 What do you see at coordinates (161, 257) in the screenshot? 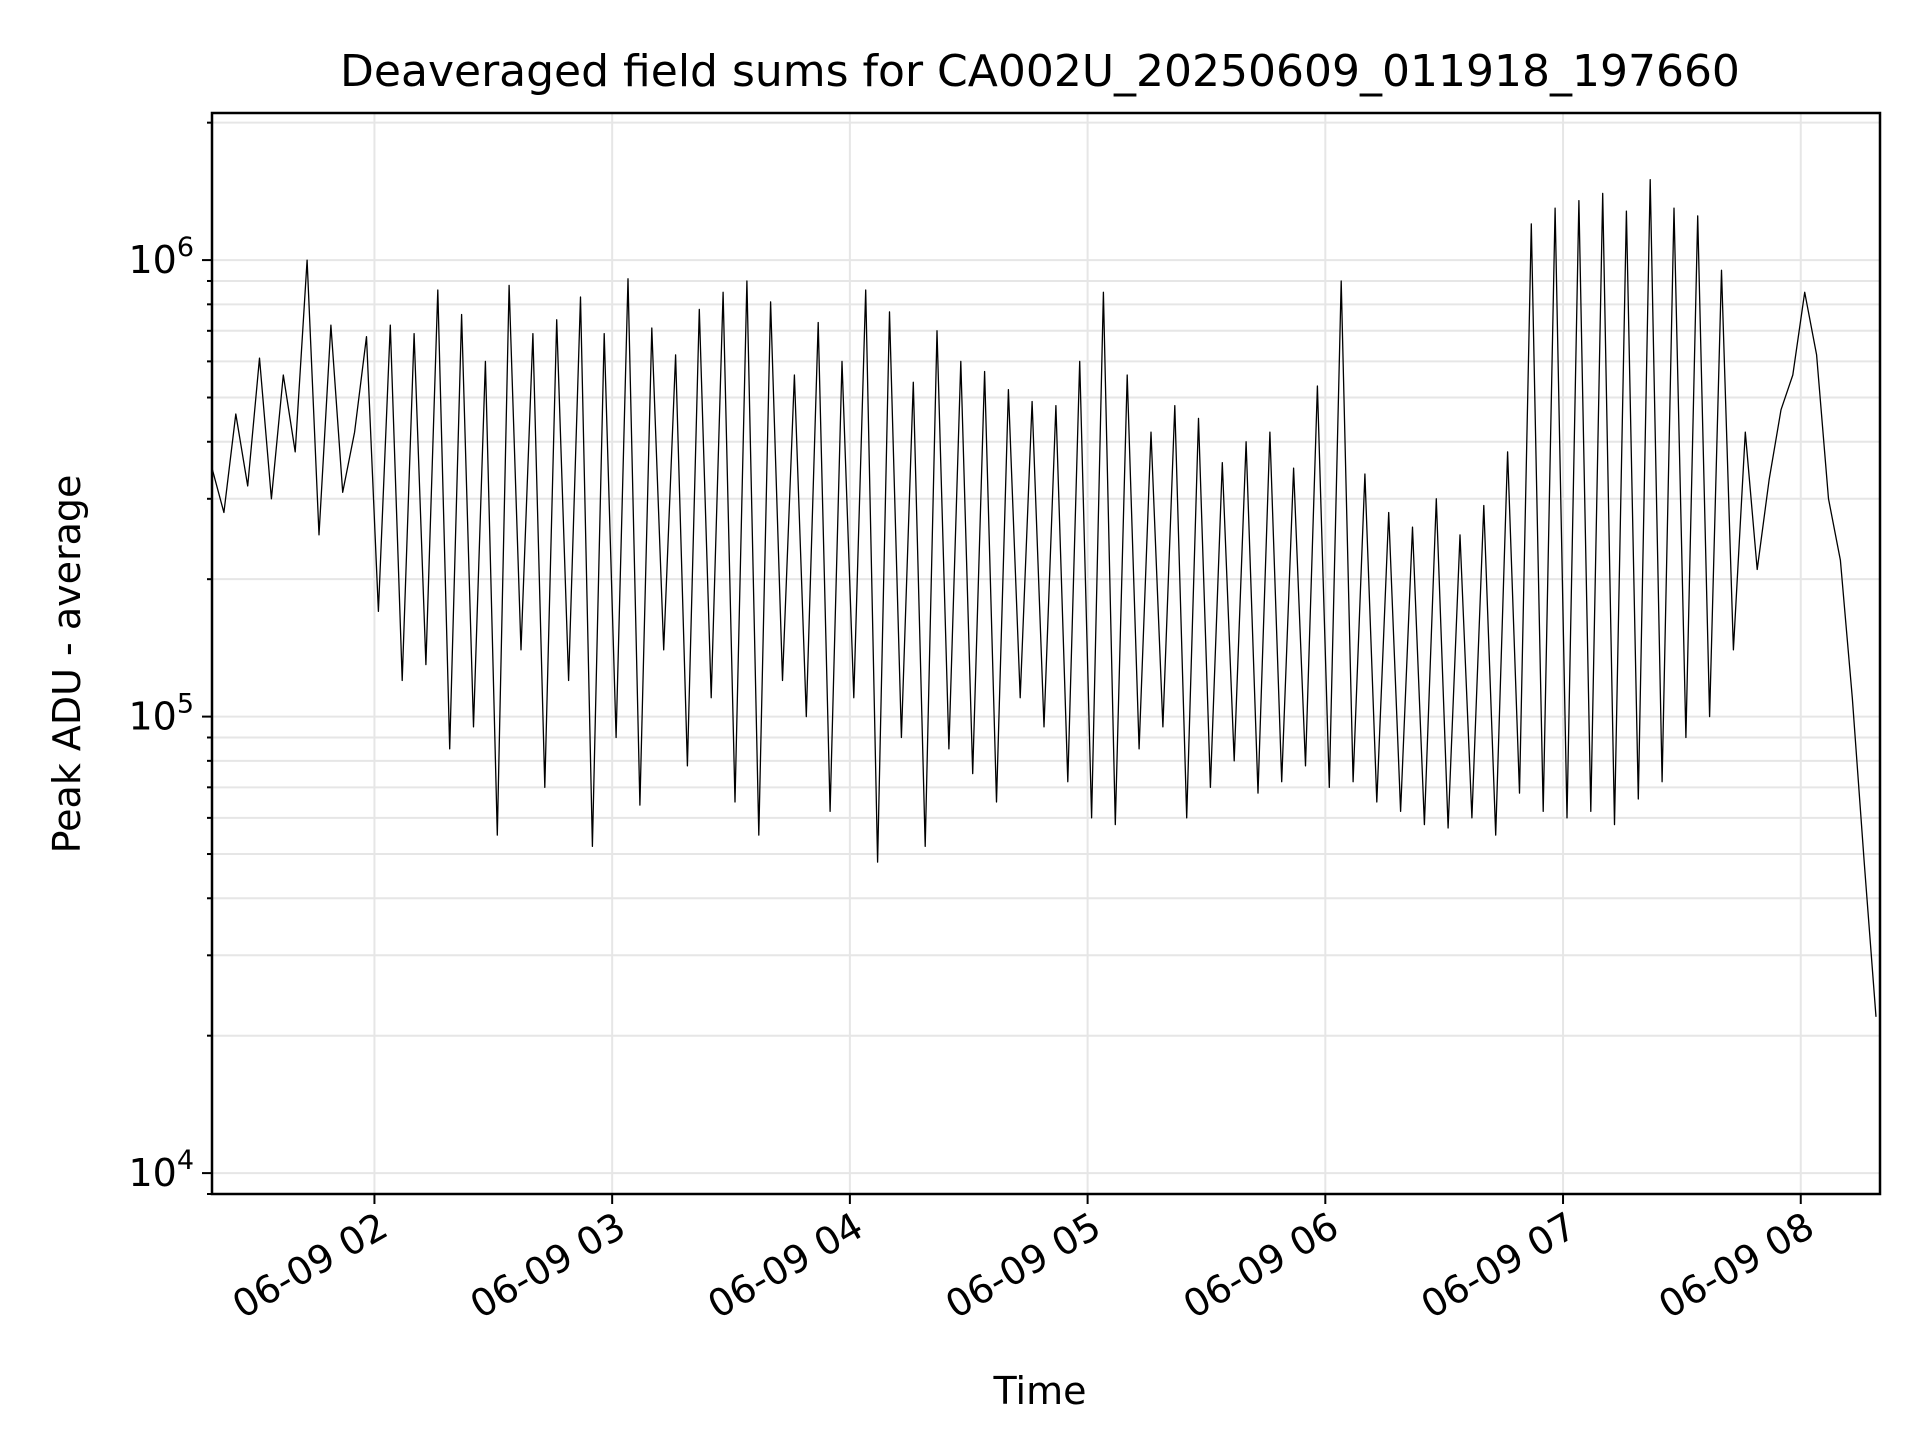
I see `y-tick-label: 106` at bounding box center [161, 257].